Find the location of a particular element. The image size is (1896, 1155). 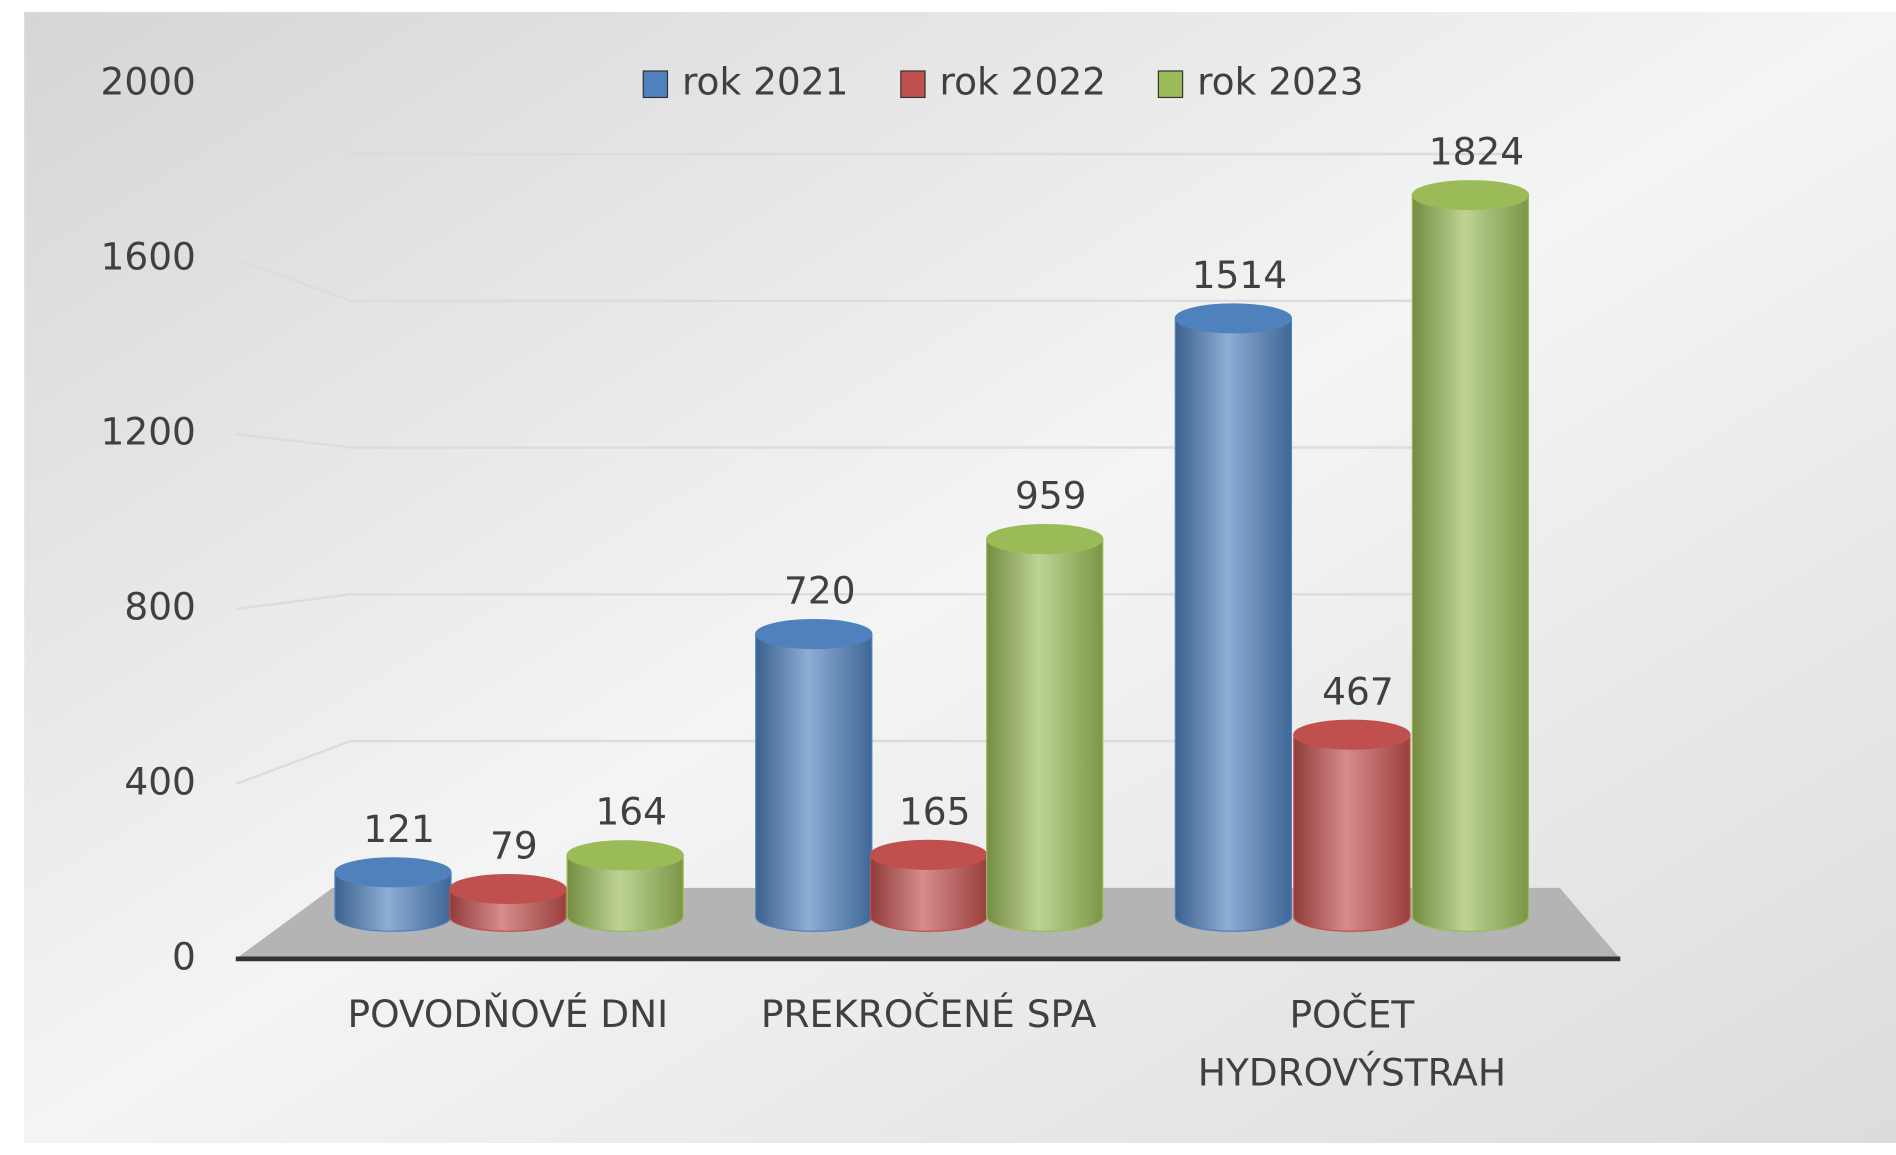

data-label: 1514 is located at coordinates (1239, 275).